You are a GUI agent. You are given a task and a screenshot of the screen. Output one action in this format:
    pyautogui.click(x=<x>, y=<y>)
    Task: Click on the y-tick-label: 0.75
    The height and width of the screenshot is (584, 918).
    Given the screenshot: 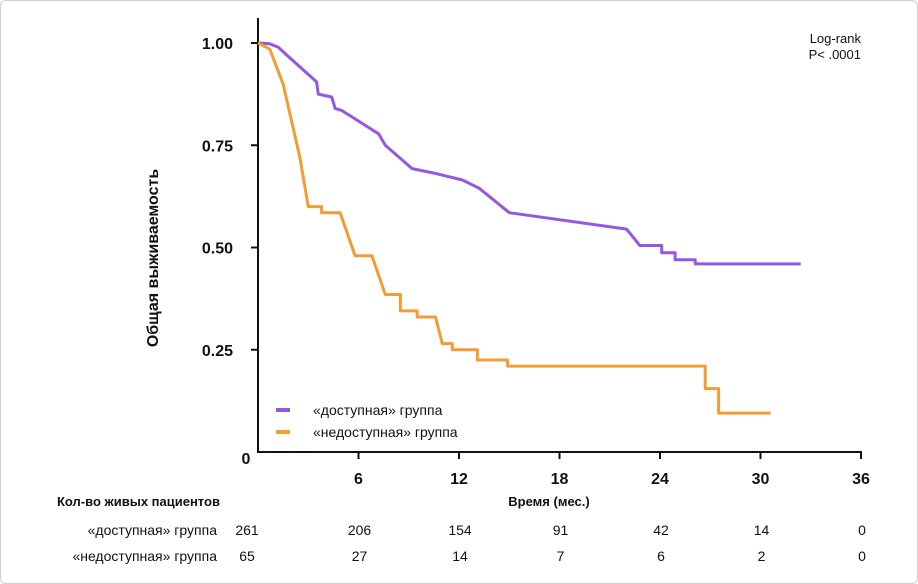 What is the action you would take?
    pyautogui.click(x=217, y=146)
    